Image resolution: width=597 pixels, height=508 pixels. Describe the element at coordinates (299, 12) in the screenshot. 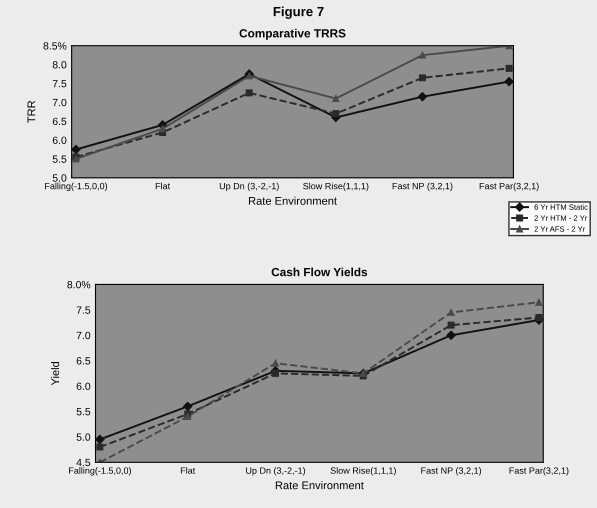

I see `caption: Figure 7` at that location.